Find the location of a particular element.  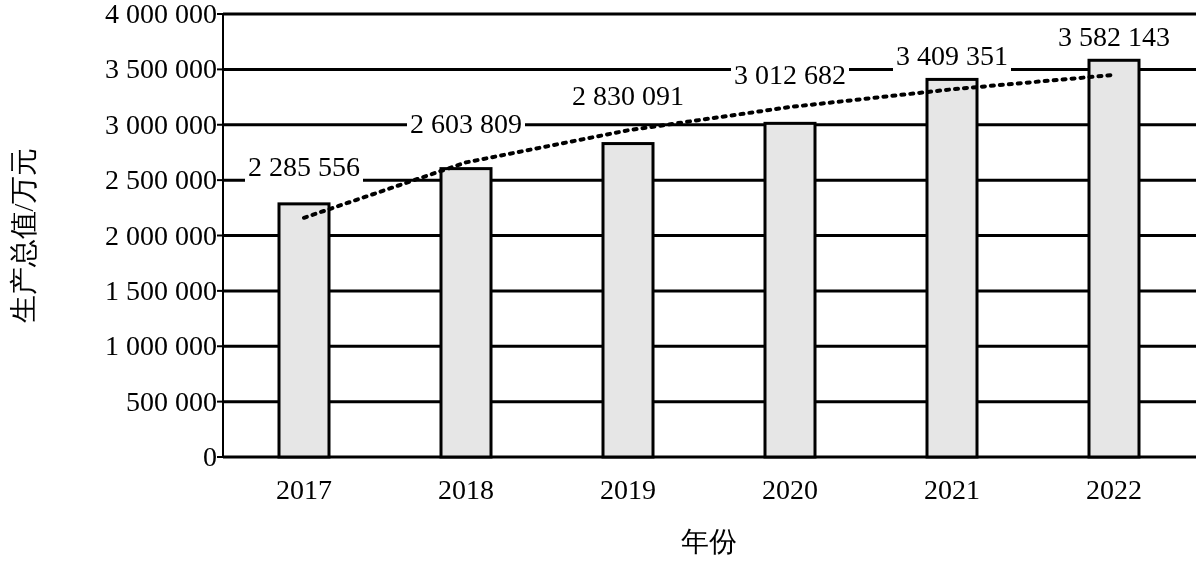

data-label: 2 830 091 is located at coordinates (628, 95).